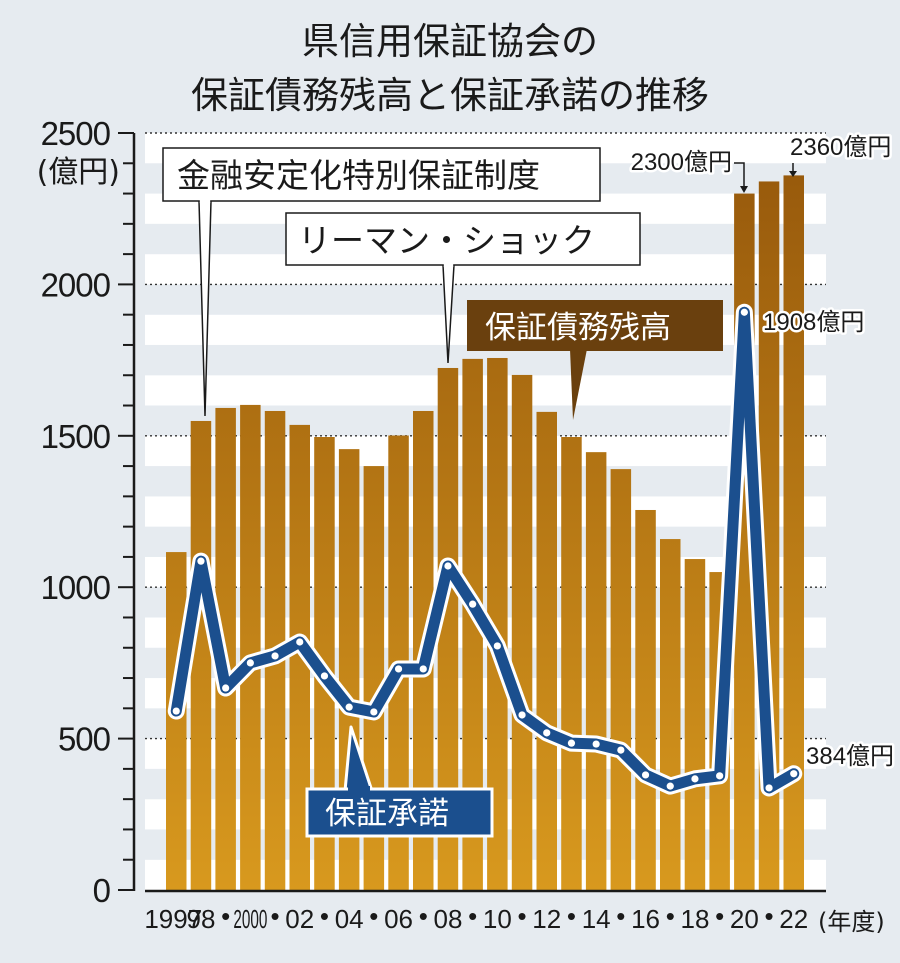 This screenshot has height=963, width=900. I want to click on y-axis-unit: (億円), so click(78, 172).